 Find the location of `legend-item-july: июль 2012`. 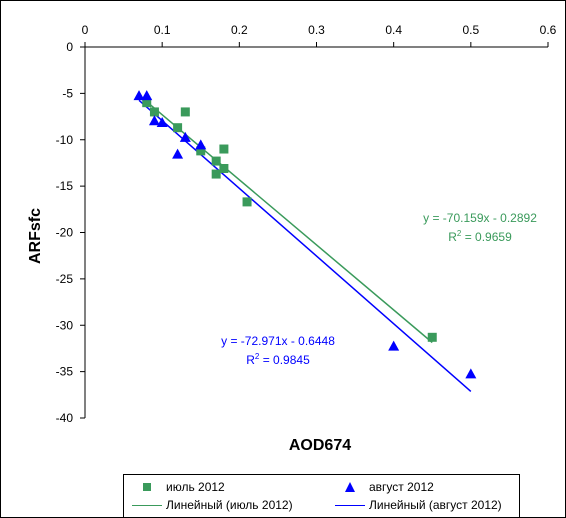

legend-item-july: июль 2012 is located at coordinates (177, 487).